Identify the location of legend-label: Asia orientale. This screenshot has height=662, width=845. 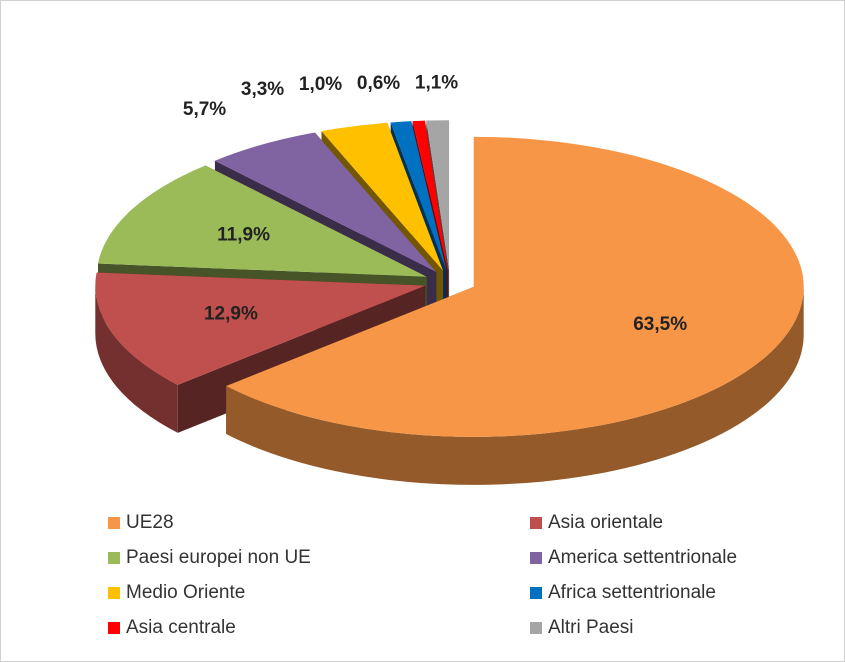
(605, 522).